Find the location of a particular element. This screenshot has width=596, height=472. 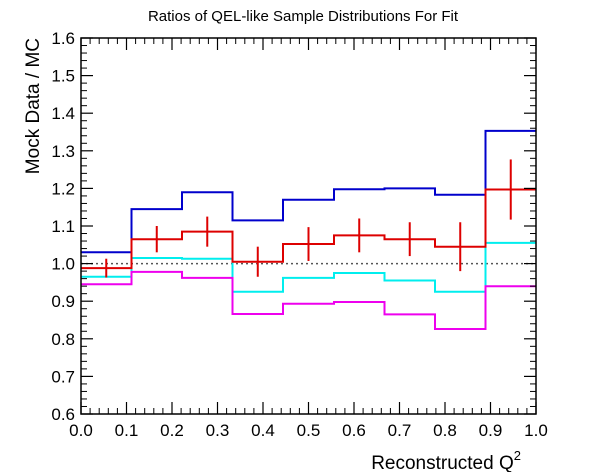

y-tick-label: 0.9 is located at coordinates (63, 301).